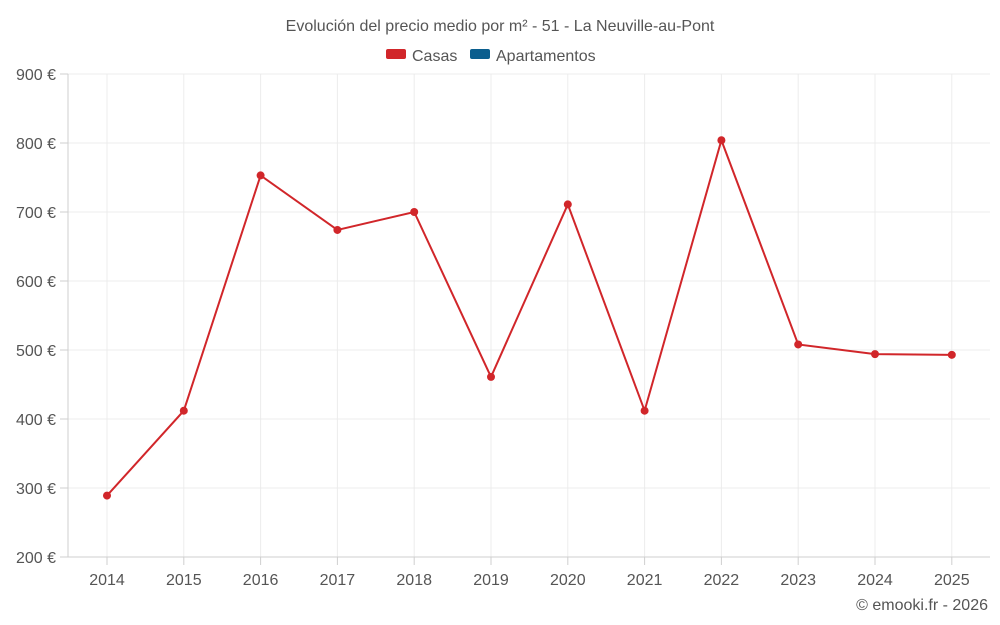 This screenshot has height=625, width=1000. What do you see at coordinates (42, 317) in the screenshot?
I see `y-axis-ticks: 200 € 300 € 400 € 500 € 600 € 700 € 800 € 900 €` at bounding box center [42, 317].